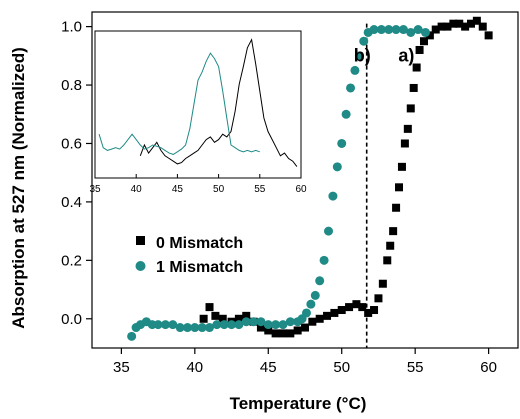  Describe the element at coordinates (140, 240) in the screenshot. I see `legend-marker-0-mismatch` at that location.